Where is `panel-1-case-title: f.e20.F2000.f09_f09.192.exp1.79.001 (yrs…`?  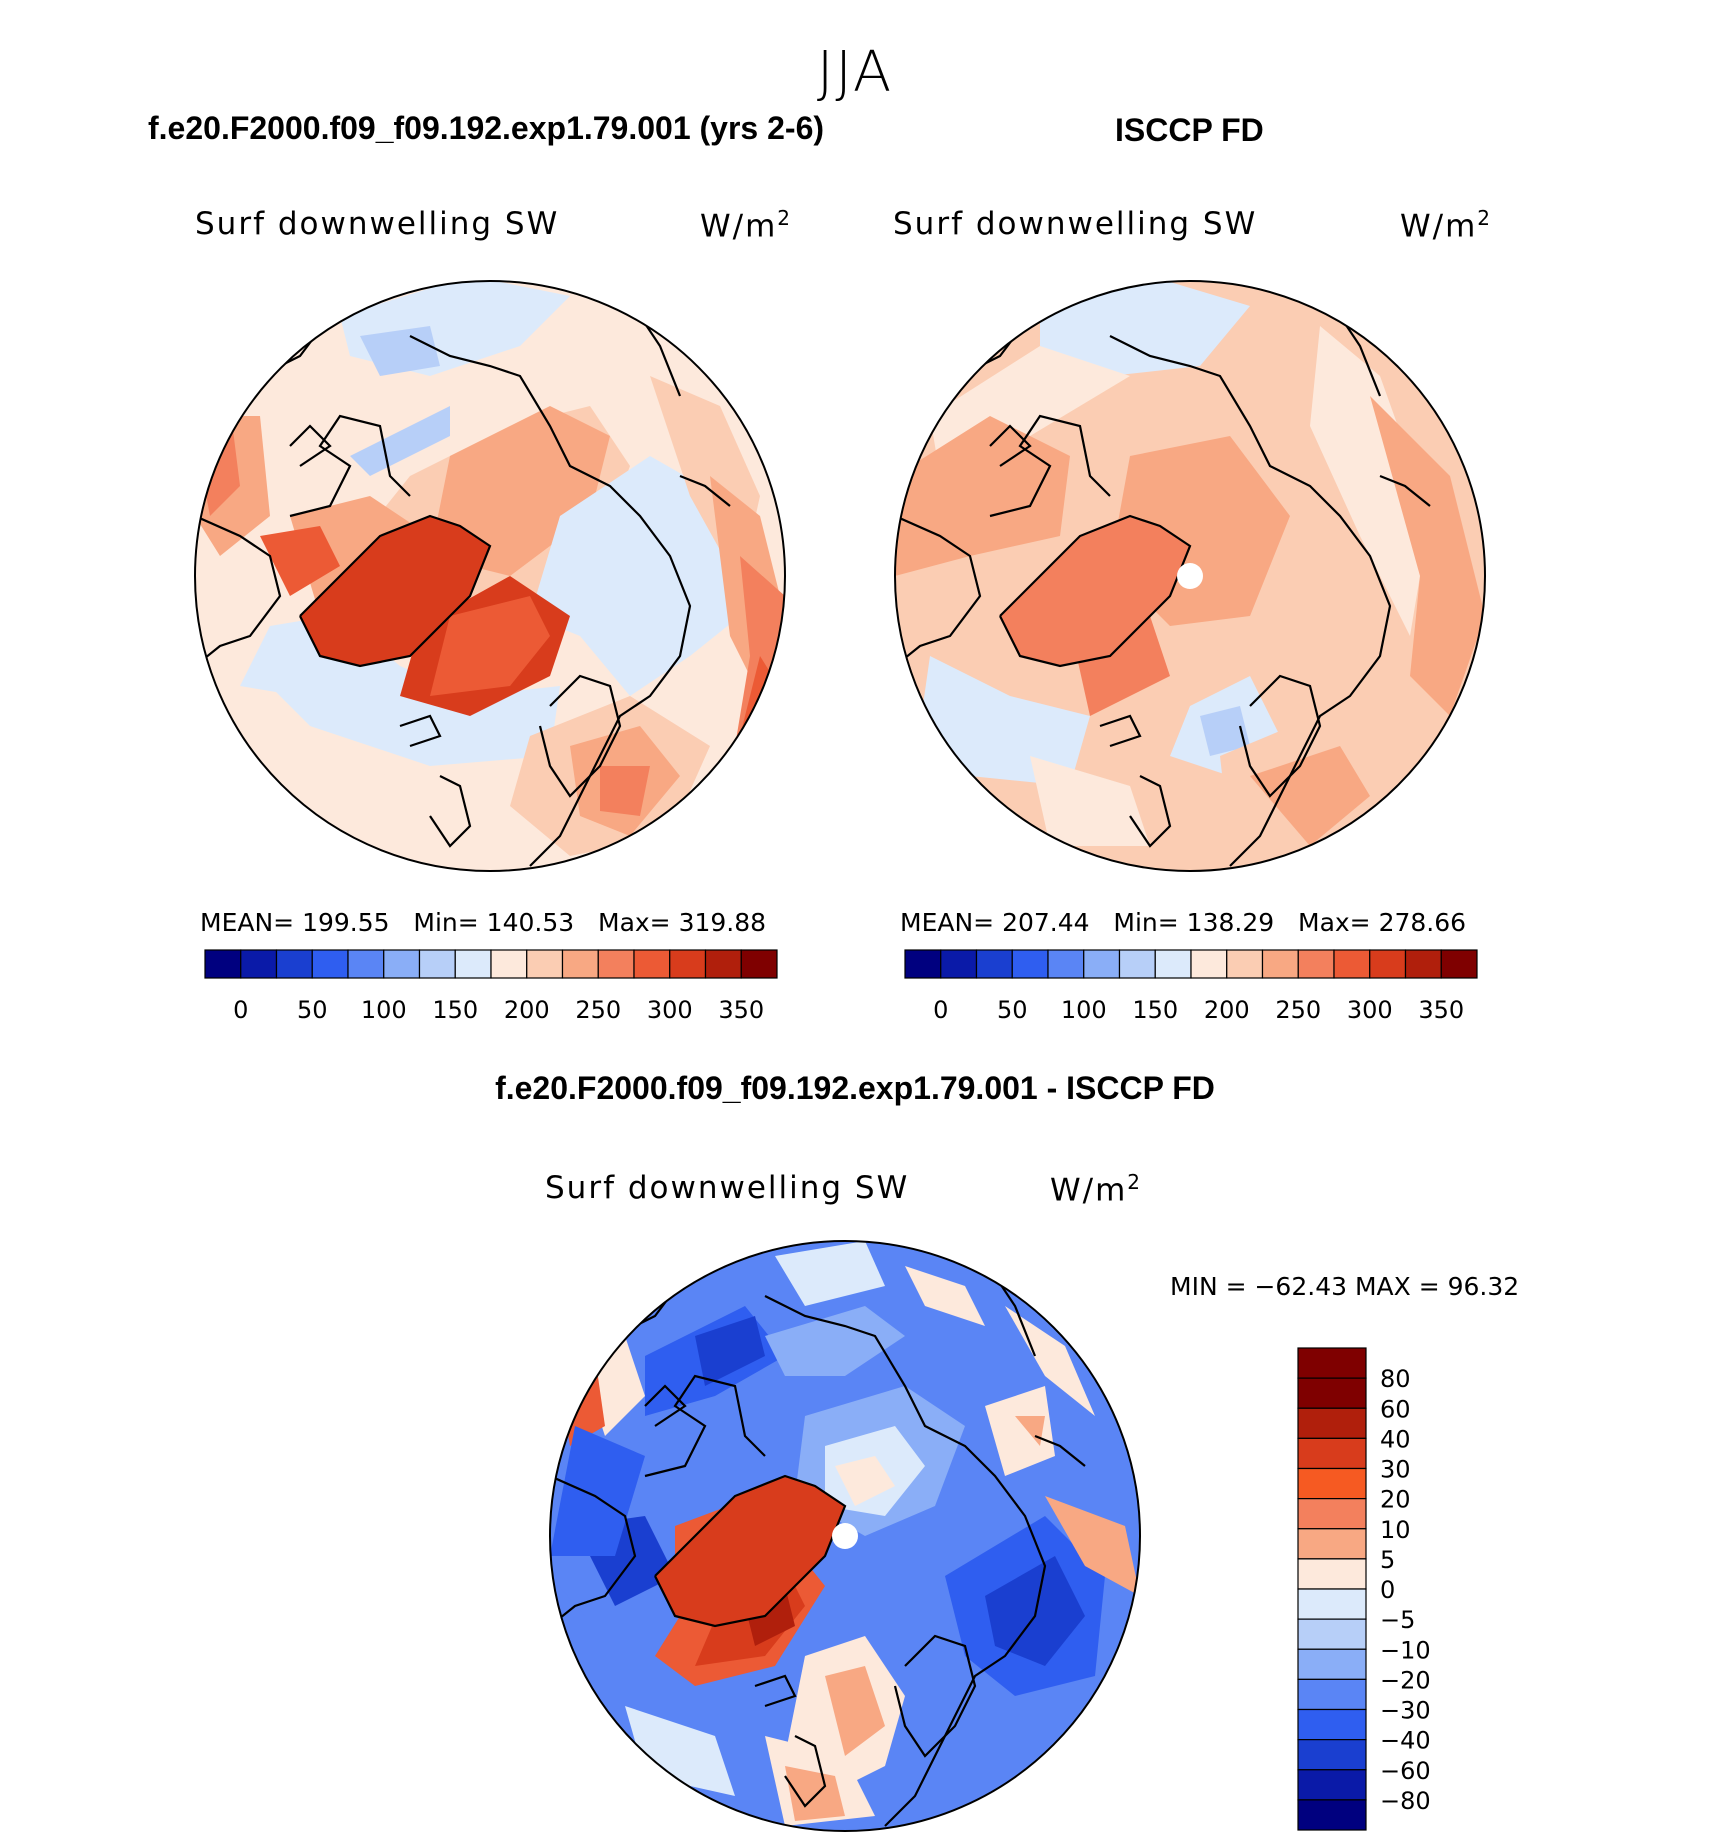
panel-1-case-title: f.e20.F2000.f09_f09.192.exp1.79.001 (yrs… is located at coordinates (486, 128).